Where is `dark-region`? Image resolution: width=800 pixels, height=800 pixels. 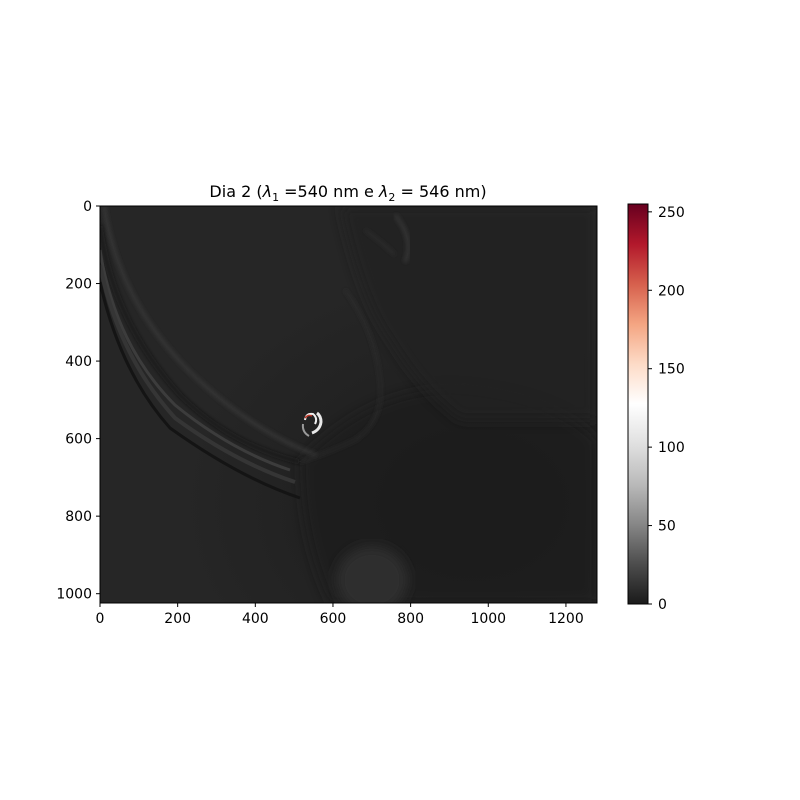
dark-region is located at coordinates (468, 313).